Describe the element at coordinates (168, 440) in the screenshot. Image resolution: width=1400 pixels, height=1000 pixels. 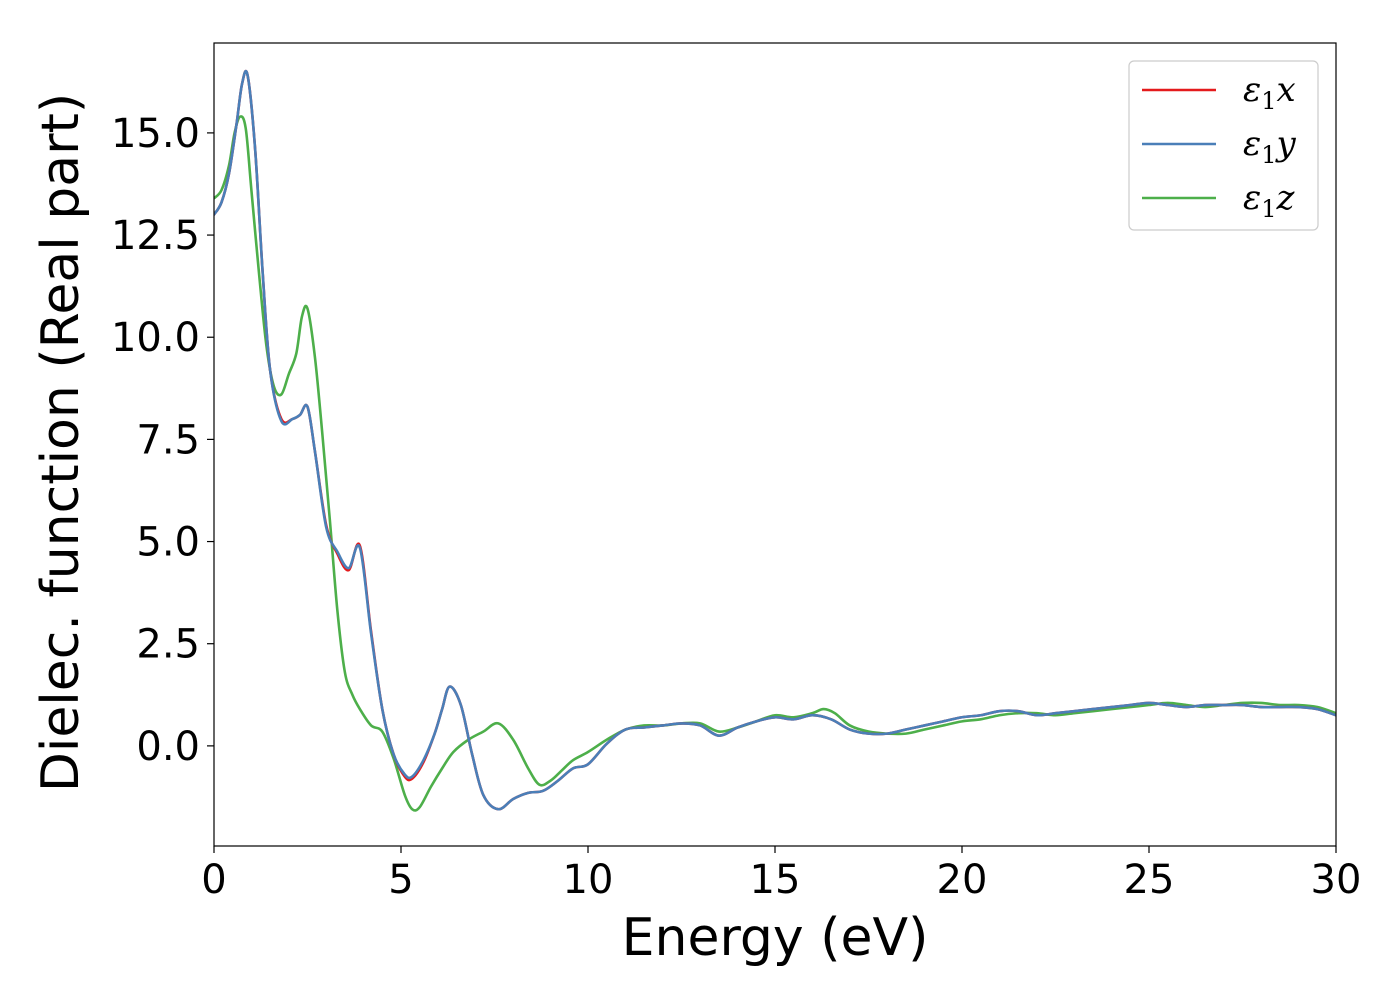
I see `y-tick-label: 7.5` at that location.